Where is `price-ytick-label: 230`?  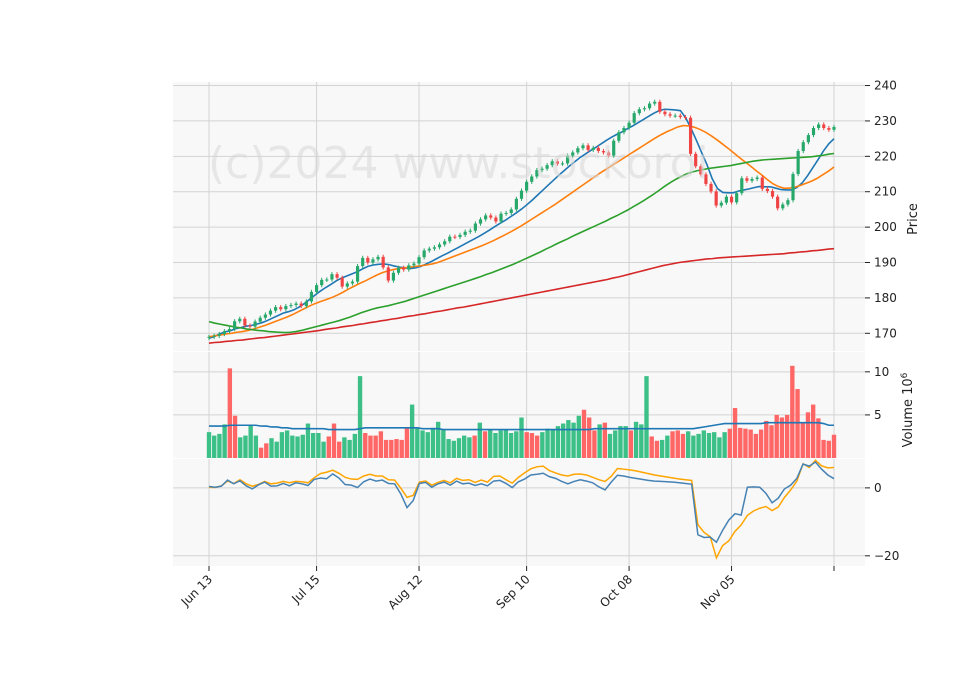 price-ytick-label: 230 is located at coordinates (885, 121).